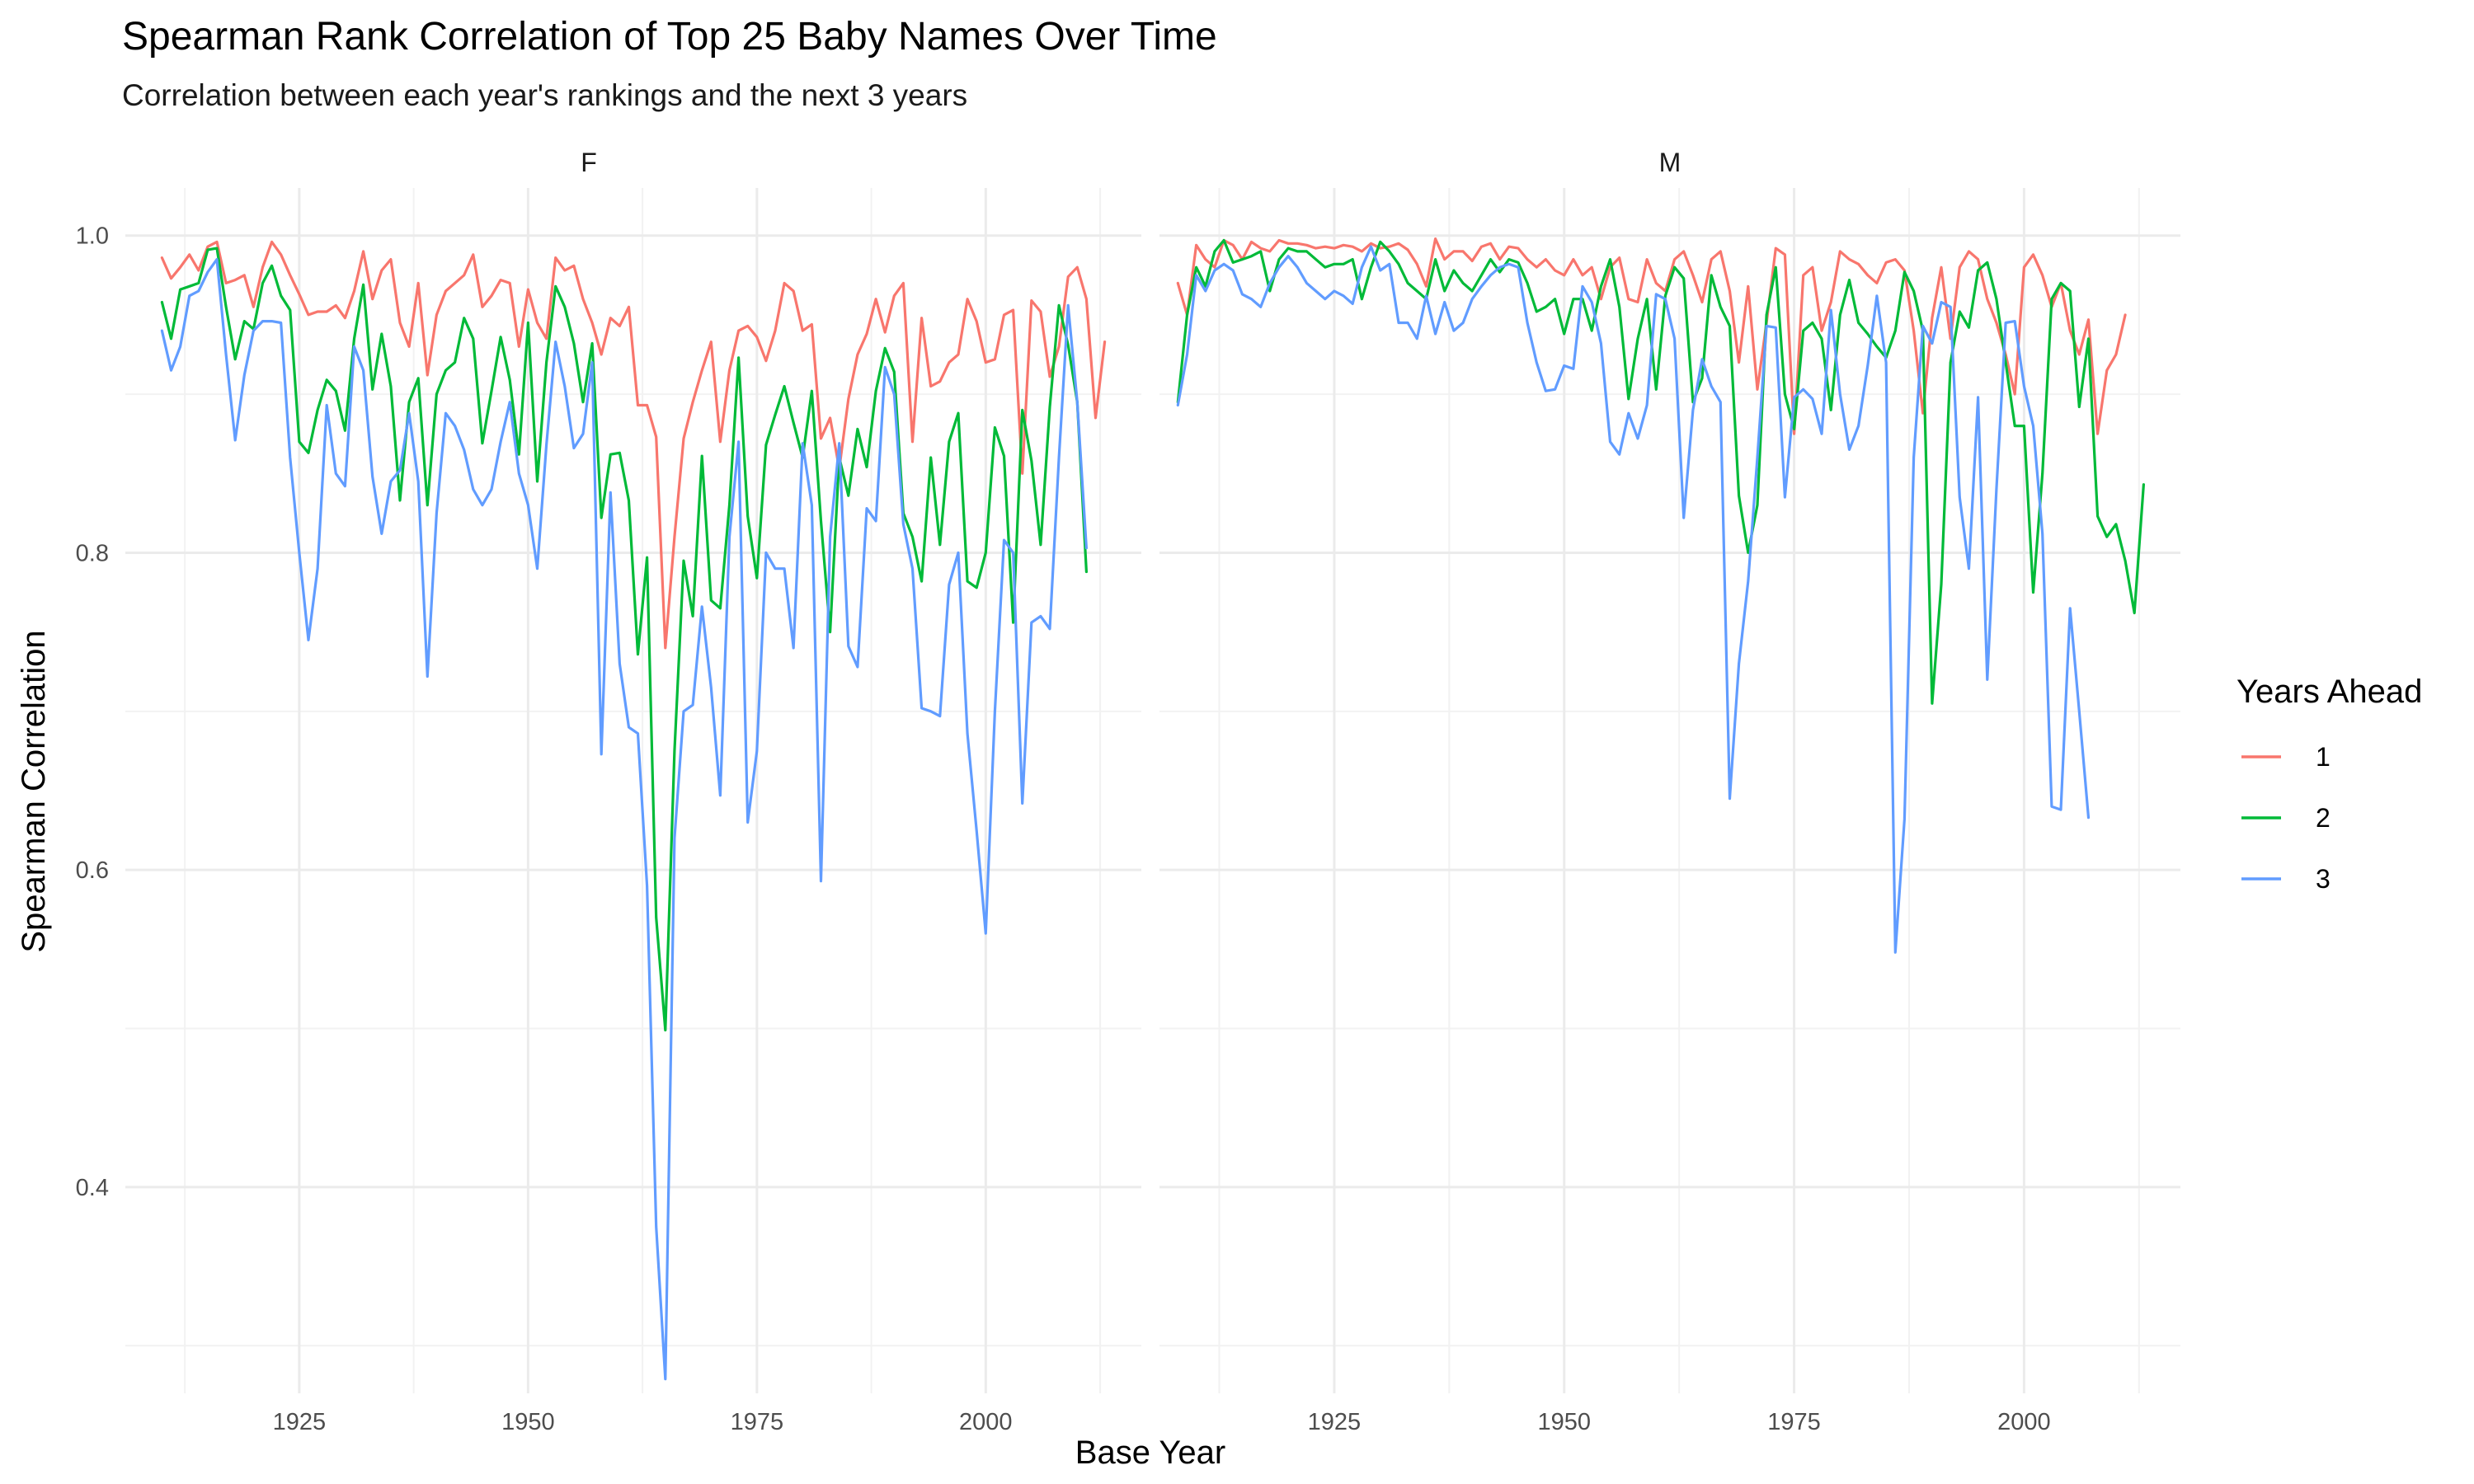 This screenshot has width=2474, height=1484. What do you see at coordinates (1651, 336) in the screenshot?
I see `panel-m-series-1-line` at bounding box center [1651, 336].